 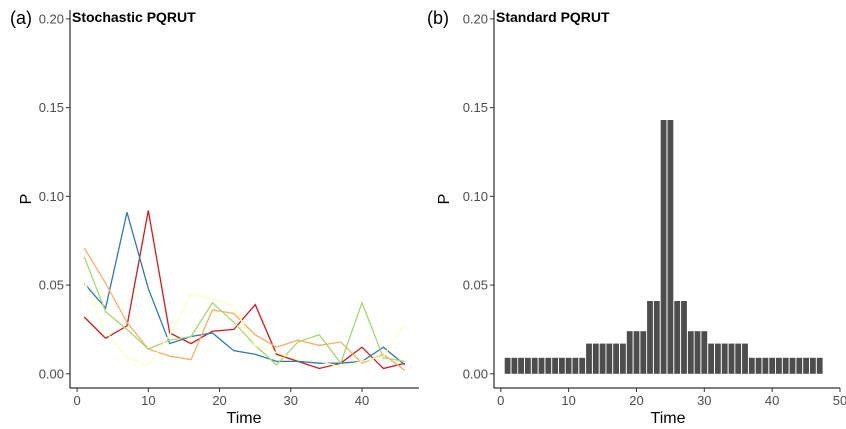 What do you see at coordinates (839, 400) in the screenshot?
I see `x-tick-label: 50` at bounding box center [839, 400].